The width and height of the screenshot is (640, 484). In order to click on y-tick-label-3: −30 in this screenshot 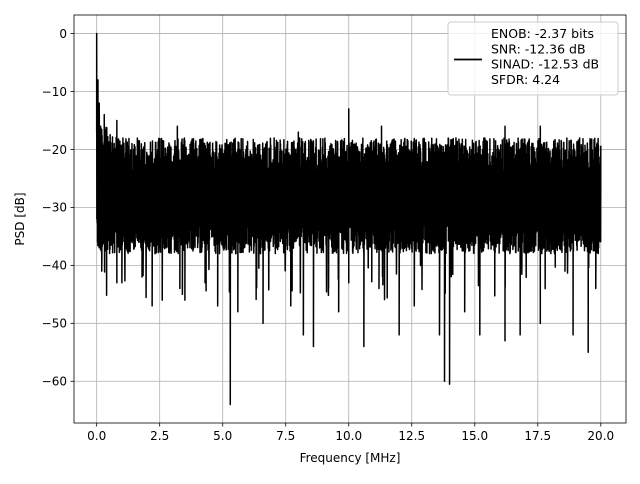, I will do `click(54, 208)`.